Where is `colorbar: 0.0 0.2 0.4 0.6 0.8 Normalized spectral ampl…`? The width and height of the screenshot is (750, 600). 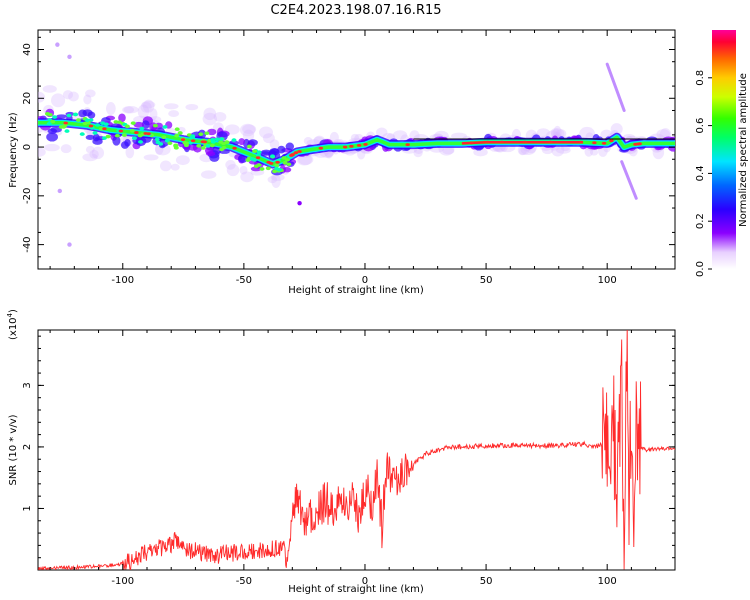
colorbar: 0.0 0.2 0.4 0.6 0.8 Normalized spectral ampl… is located at coordinates (722, 153).